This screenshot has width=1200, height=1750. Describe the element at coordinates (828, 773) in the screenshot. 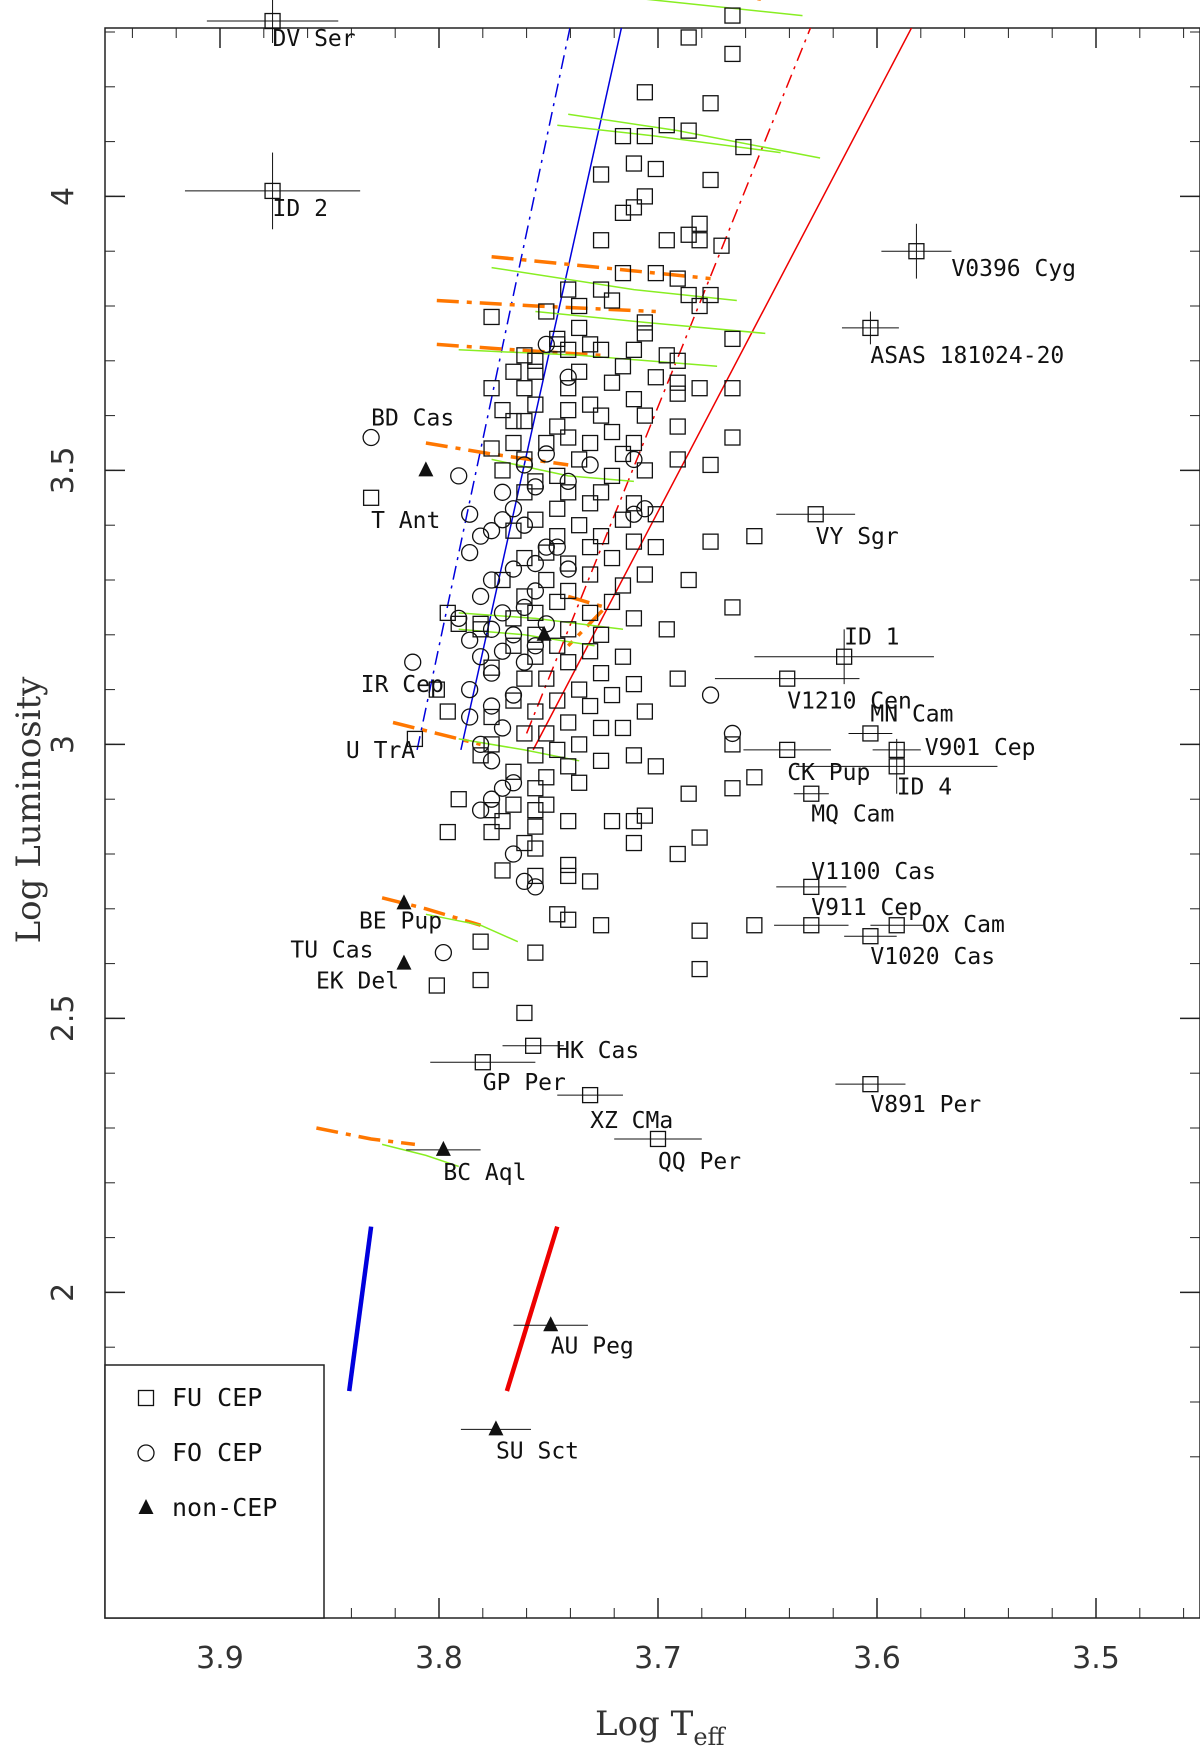

I see `star-label-ck-pup: CK Pup` at that location.